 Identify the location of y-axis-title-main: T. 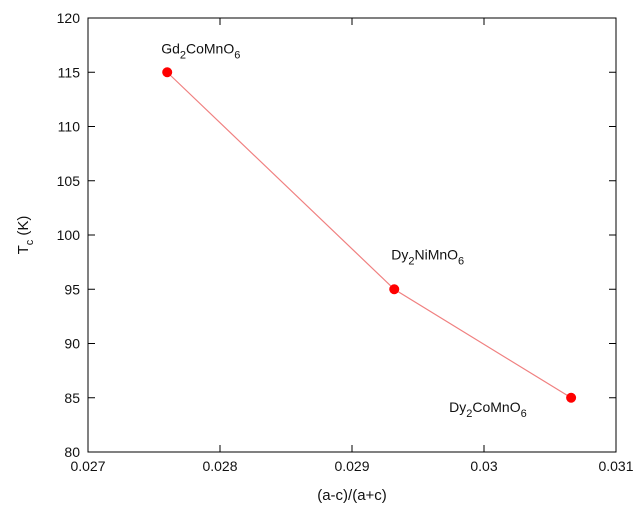
(23, 249).